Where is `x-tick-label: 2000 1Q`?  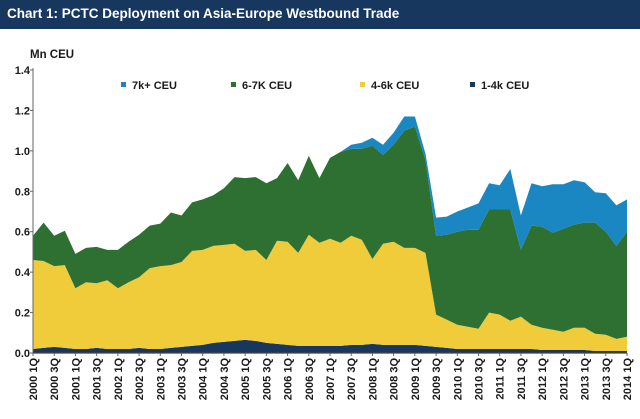 x-tick-label: 2000 1Q is located at coordinates (34, 379).